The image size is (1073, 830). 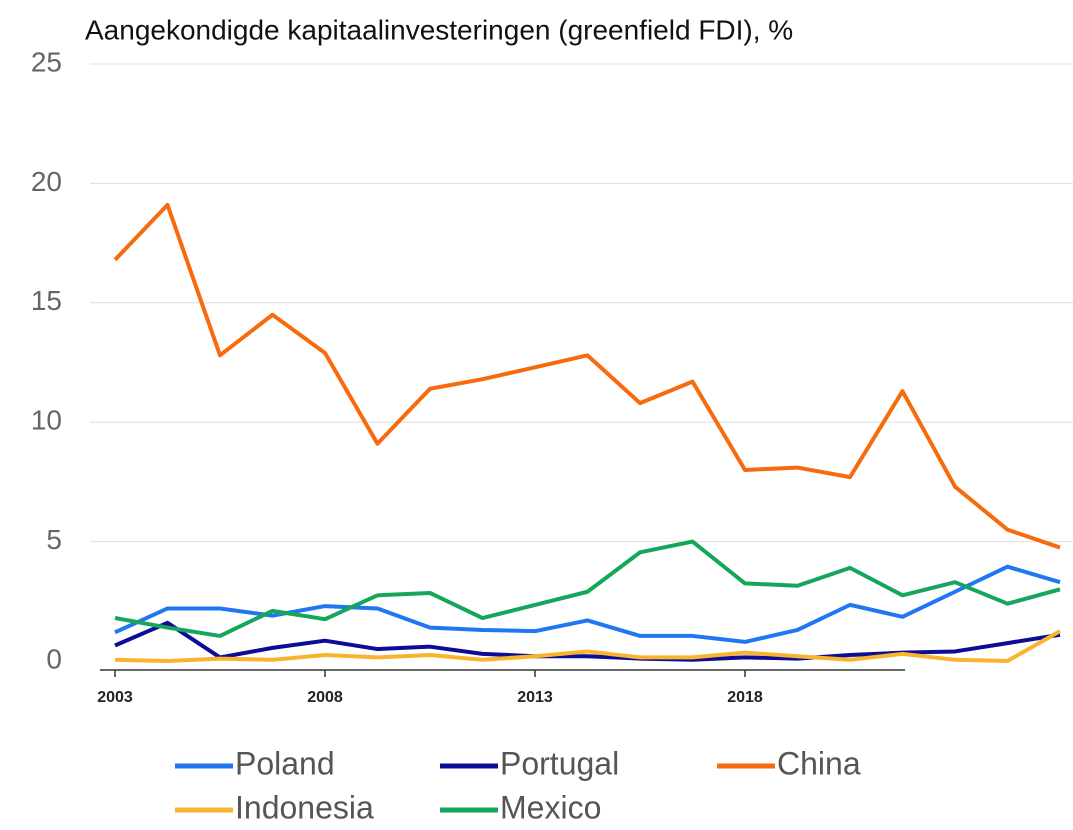 What do you see at coordinates (46, 181) in the screenshot?
I see `y-tick-label: 20` at bounding box center [46, 181].